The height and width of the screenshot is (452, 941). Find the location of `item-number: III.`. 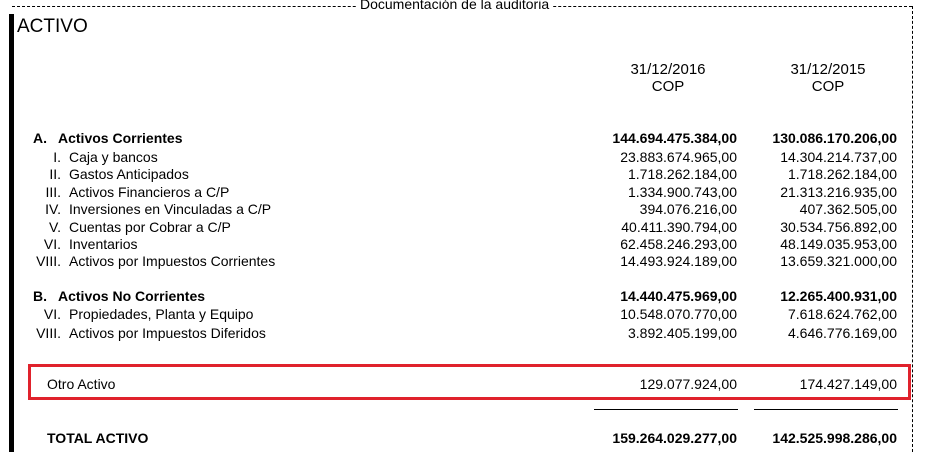

item-number: III. is located at coordinates (53, 192).